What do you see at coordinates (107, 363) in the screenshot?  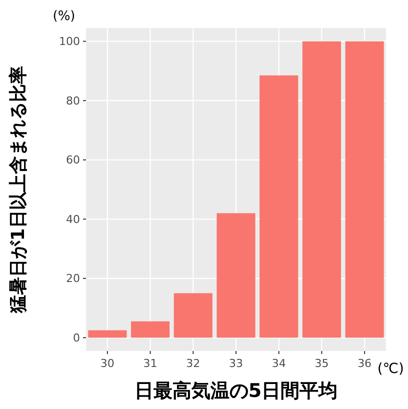 I see `x-tick-label: 30` at bounding box center [107, 363].